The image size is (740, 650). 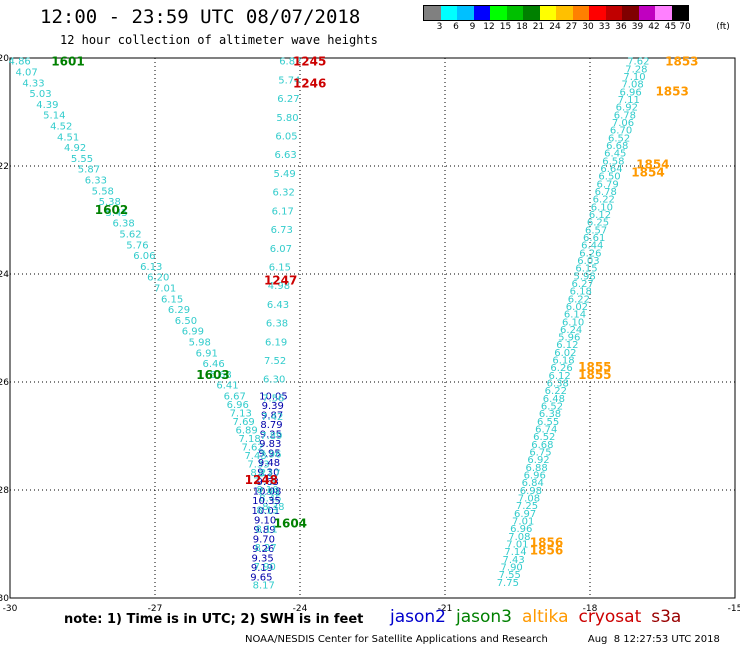 I want to click on wave-height-value: 7.18, so click(x=249, y=439).